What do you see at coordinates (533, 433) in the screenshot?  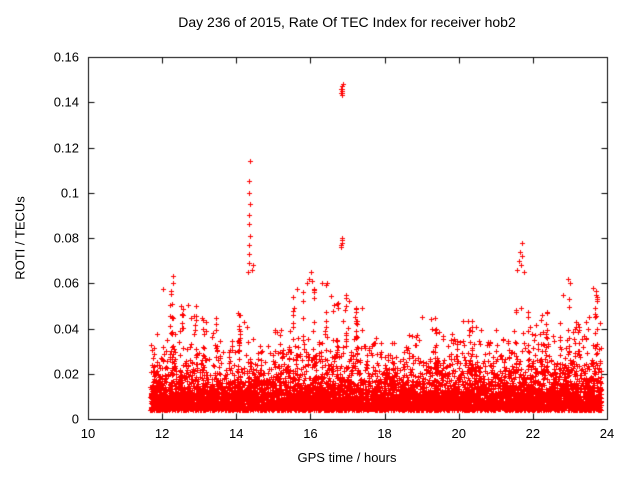 I see `x-tick-label: 22` at bounding box center [533, 433].